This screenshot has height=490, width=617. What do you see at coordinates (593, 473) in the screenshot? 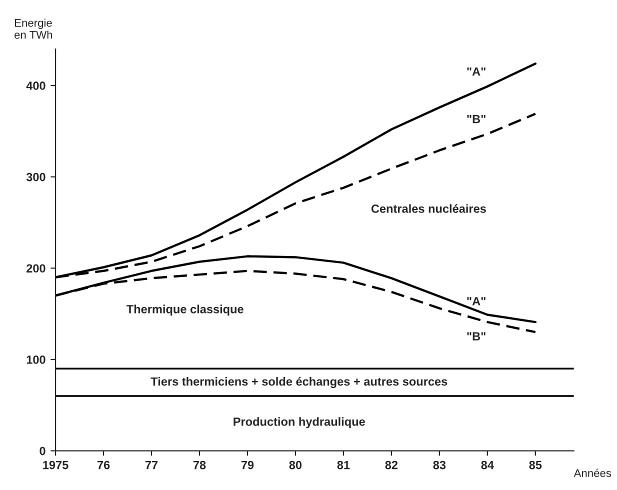
I see `x-axis-title: Années` at bounding box center [593, 473].